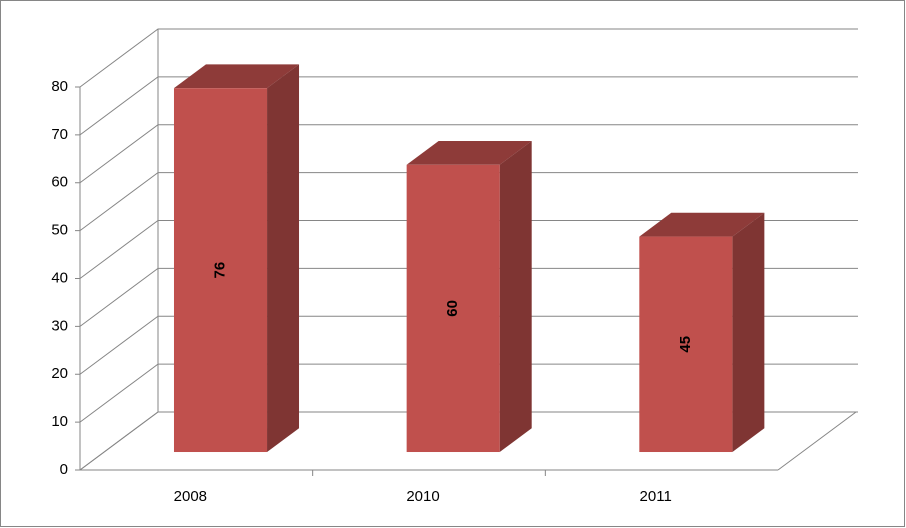  Describe the element at coordinates (59, 134) in the screenshot. I see `y-tick-label: 70` at that location.